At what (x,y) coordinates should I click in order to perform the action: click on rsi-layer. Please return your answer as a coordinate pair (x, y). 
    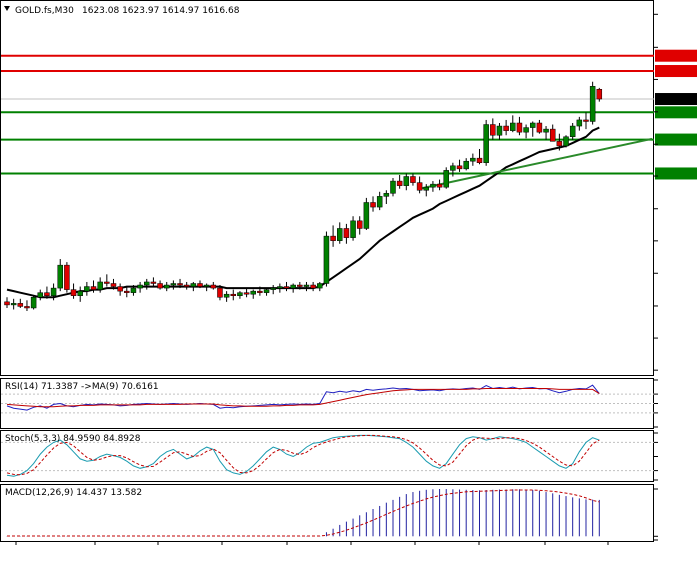
    Looking at the image, I should click on (327, 399).